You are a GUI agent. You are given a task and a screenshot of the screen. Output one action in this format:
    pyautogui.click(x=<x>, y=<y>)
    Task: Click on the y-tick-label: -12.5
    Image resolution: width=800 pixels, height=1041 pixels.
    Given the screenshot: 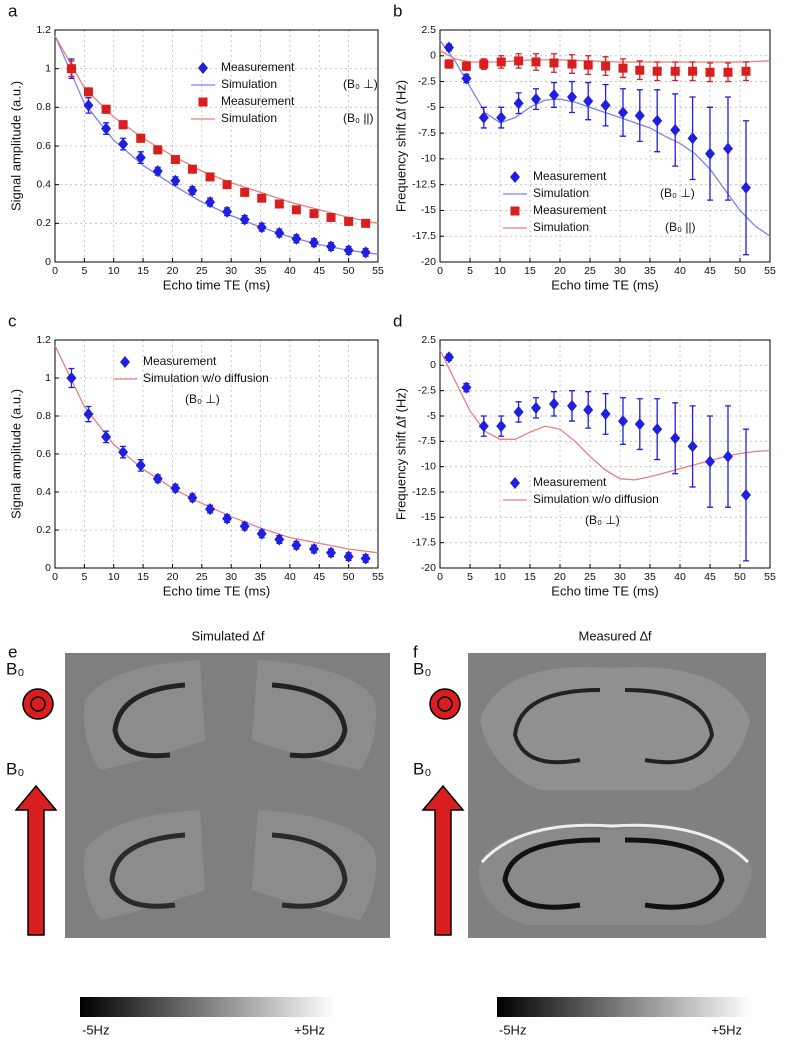 What is the action you would take?
    pyautogui.click(x=424, y=492)
    